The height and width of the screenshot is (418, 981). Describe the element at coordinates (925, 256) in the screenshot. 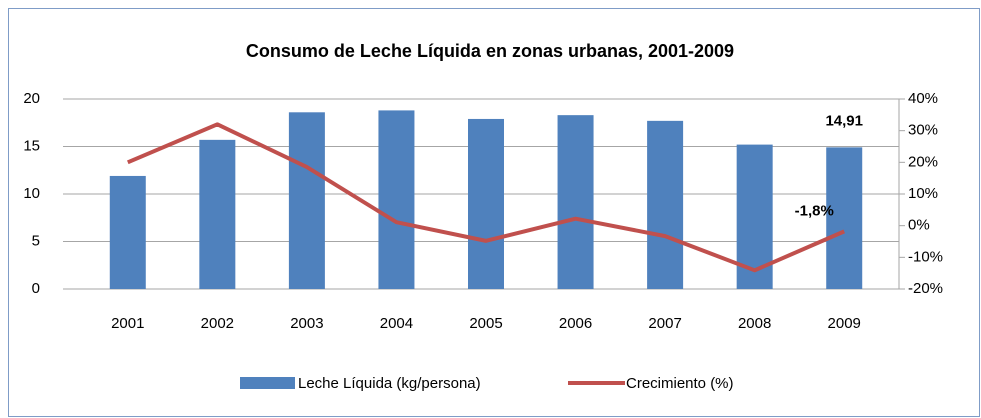

I see `y2-tick-label: -10%` at that location.